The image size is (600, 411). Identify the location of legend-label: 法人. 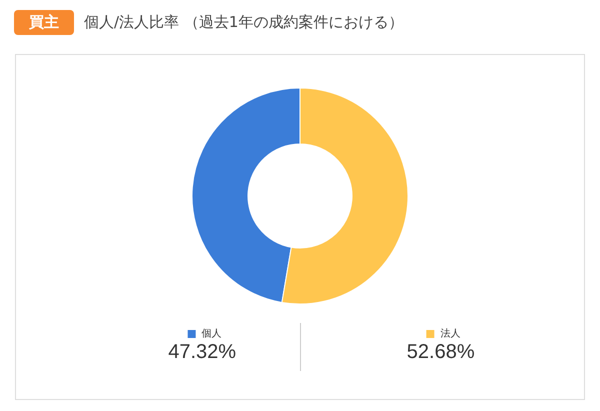
(450, 334).